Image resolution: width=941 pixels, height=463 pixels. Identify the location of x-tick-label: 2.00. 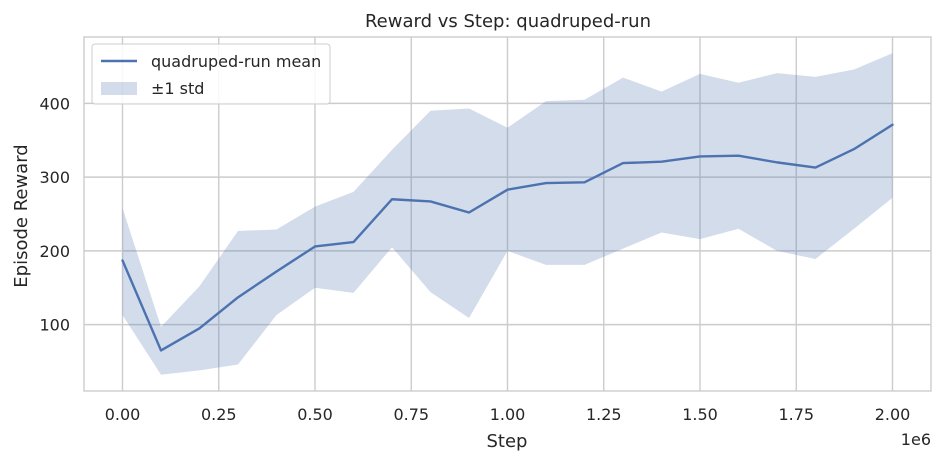
(893, 414).